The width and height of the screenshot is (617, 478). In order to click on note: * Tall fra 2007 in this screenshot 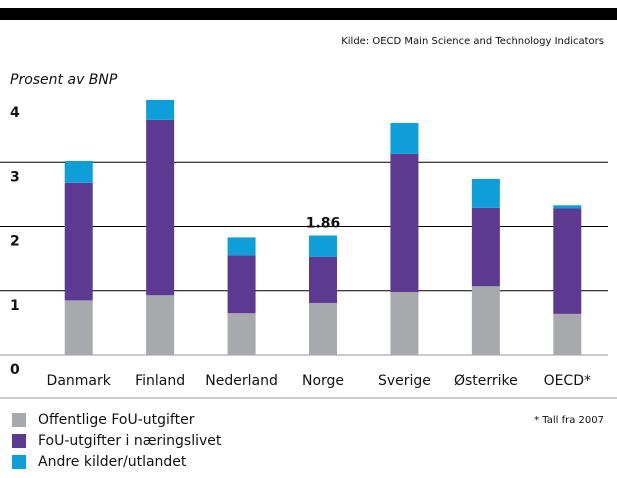, I will do `click(569, 420)`.